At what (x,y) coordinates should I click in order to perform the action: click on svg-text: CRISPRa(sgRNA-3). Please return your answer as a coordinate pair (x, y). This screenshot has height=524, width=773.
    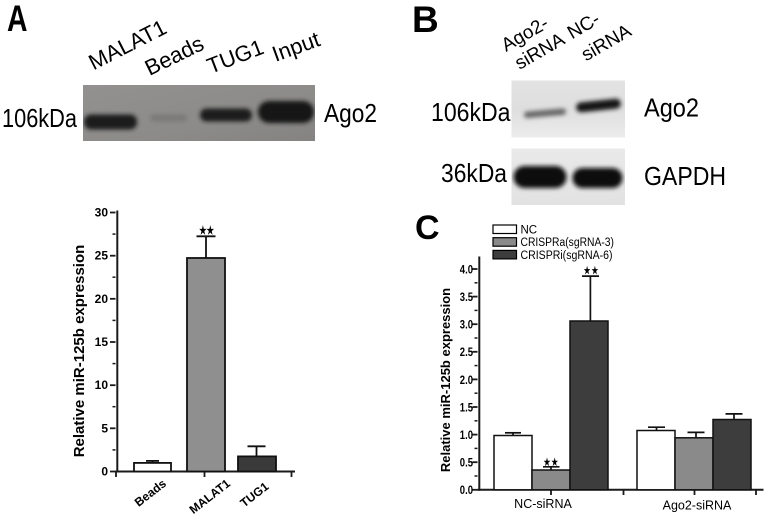
    Looking at the image, I should click on (568, 243).